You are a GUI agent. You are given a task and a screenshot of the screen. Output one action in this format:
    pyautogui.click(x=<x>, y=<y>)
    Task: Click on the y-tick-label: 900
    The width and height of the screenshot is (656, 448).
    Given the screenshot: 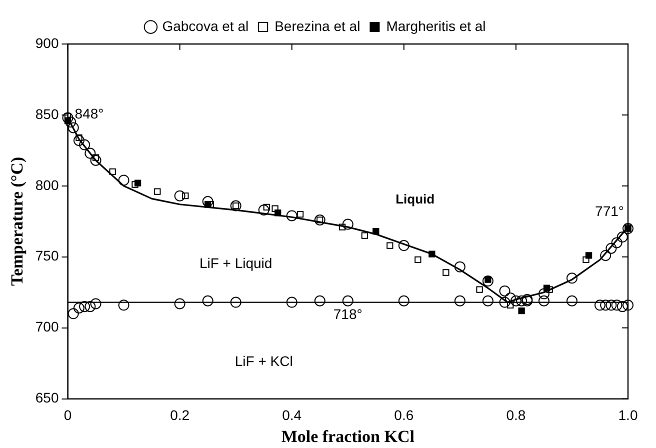 What is the action you would take?
    pyautogui.click(x=47, y=42)
    